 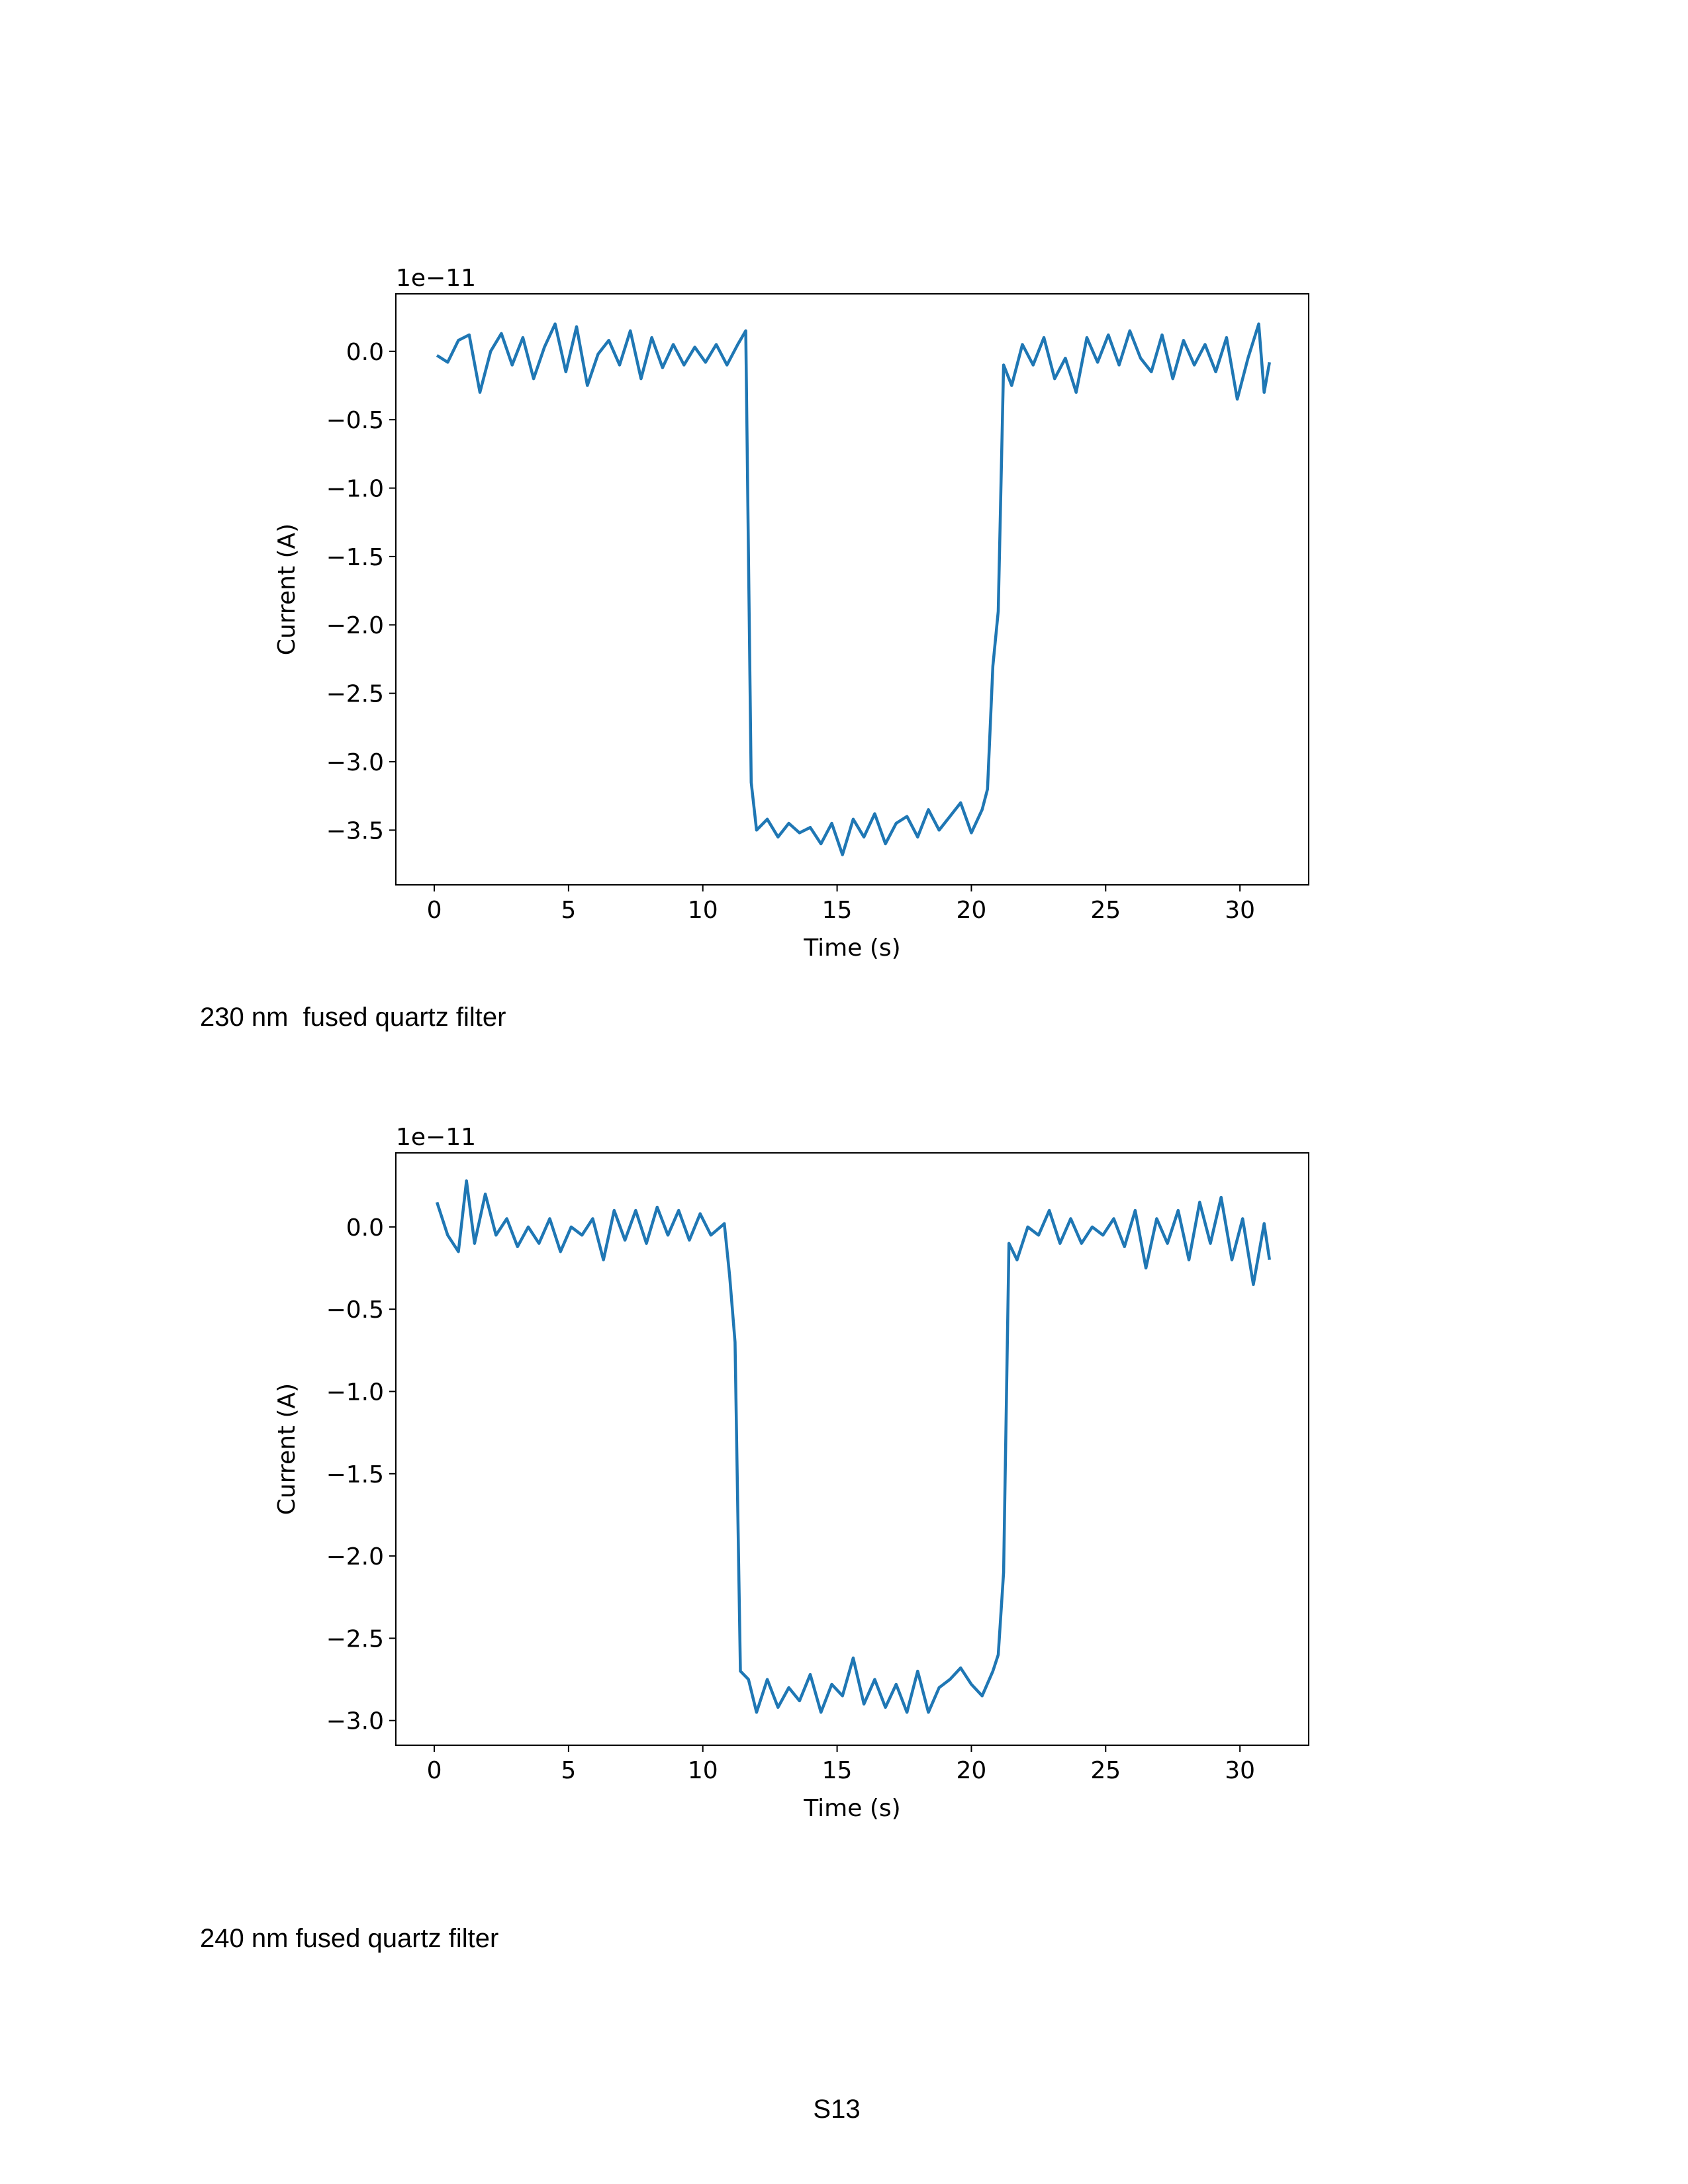 I want to click on caption: 230 nm fused quartz filter, so click(x=353, y=1017).